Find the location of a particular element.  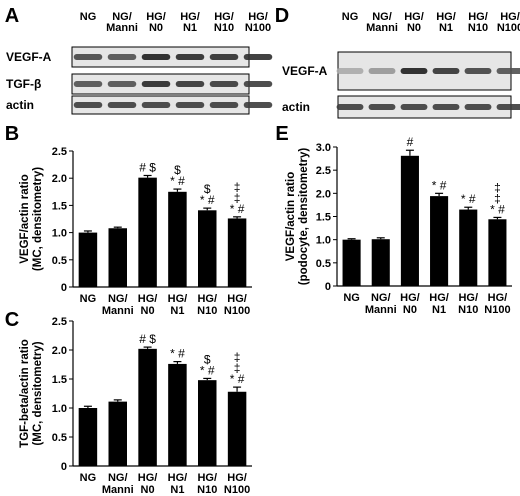

significance-marker: # is located at coordinates (410, 142).